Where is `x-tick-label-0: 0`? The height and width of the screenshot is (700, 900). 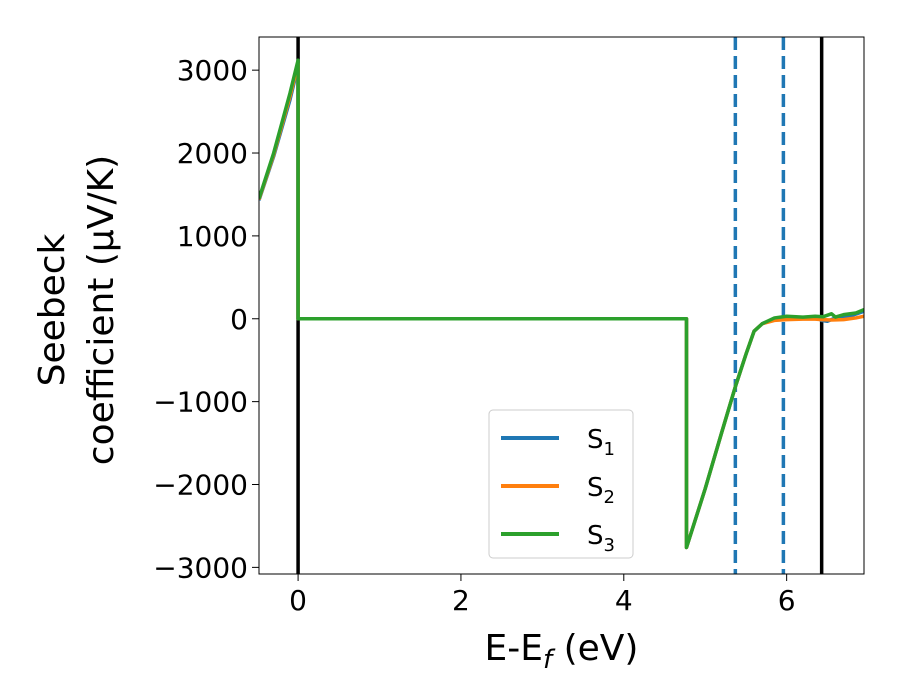
x-tick-label-0: 0 is located at coordinates (298, 600).